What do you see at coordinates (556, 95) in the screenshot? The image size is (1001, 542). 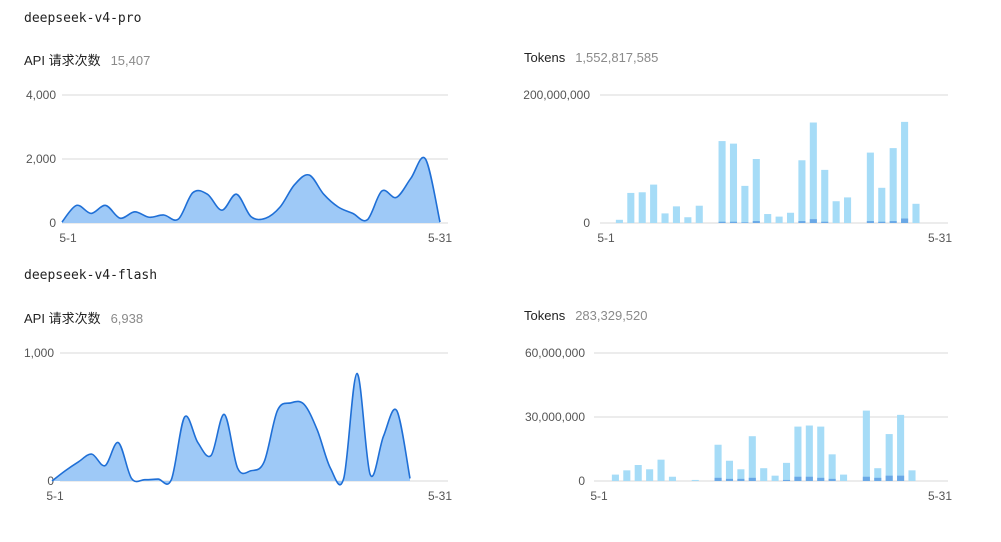 I see `y-tick-label: 200,000,000` at bounding box center [556, 95].